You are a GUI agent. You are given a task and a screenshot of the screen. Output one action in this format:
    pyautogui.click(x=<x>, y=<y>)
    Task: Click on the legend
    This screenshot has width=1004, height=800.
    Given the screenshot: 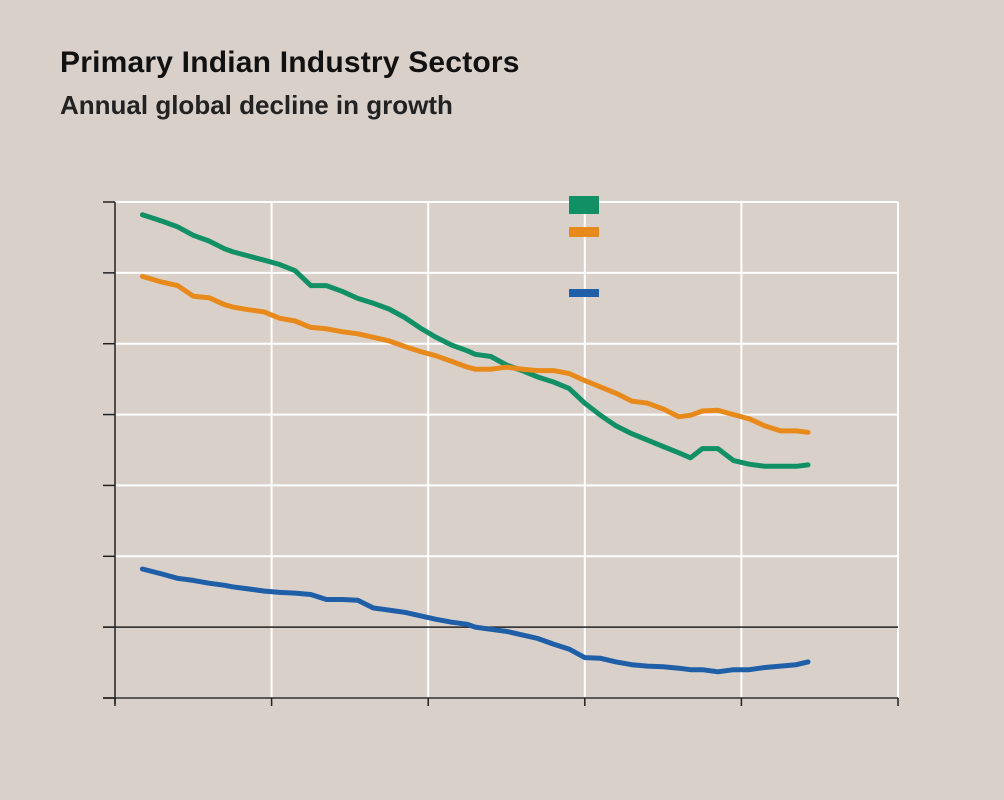 What is the action you would take?
    pyautogui.click(x=584, y=246)
    